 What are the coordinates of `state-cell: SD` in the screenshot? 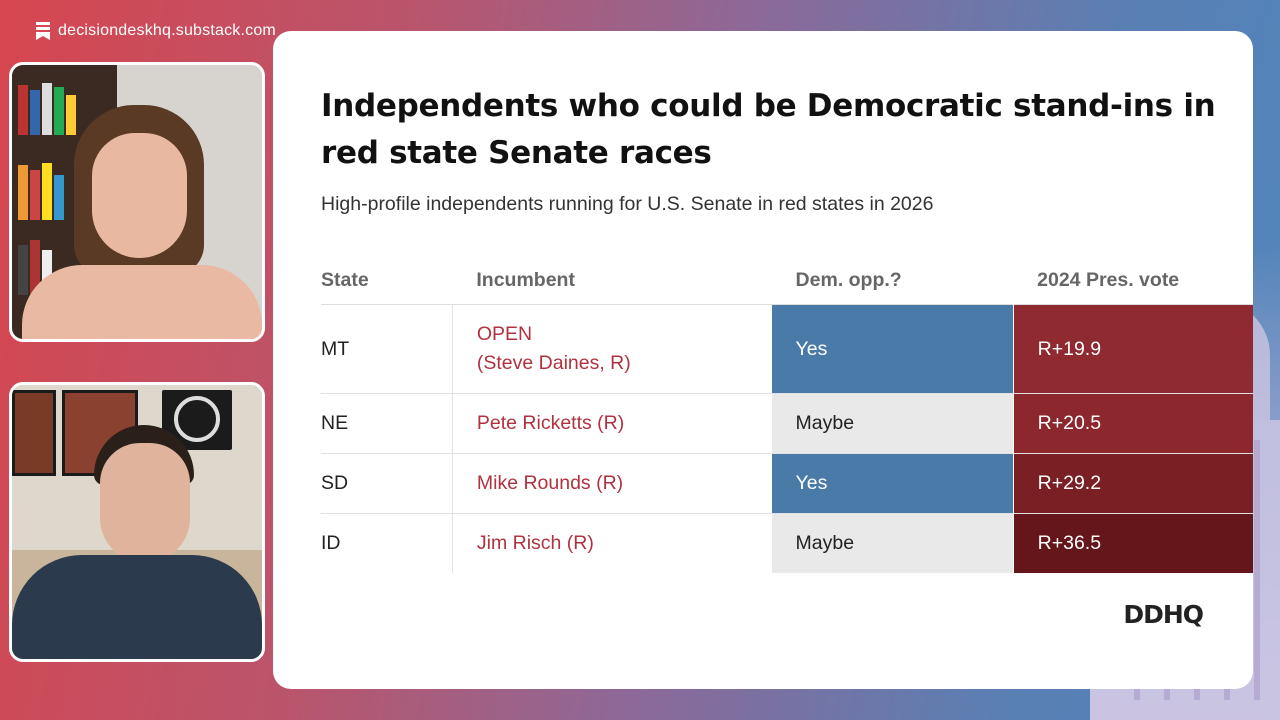 It's located at (387, 483).